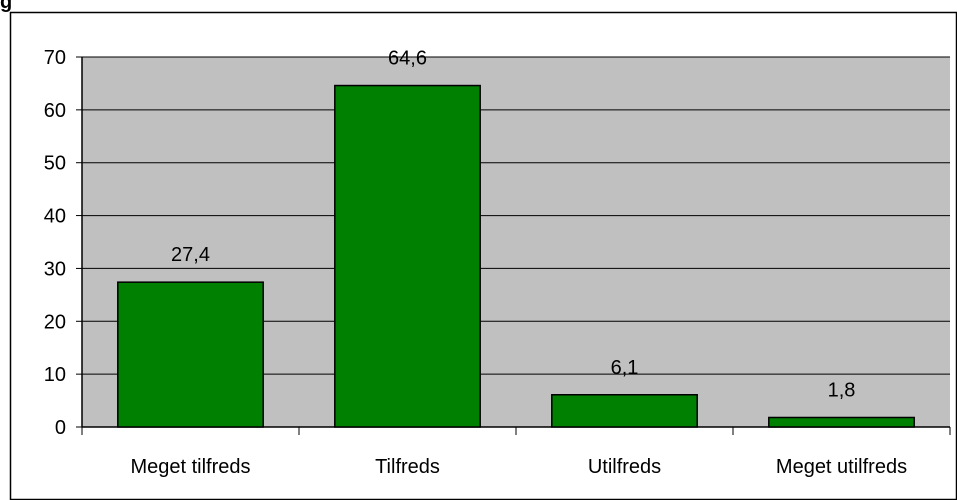 This screenshot has width=957, height=500. What do you see at coordinates (55, 164) in the screenshot?
I see `y-tick-label: 50` at bounding box center [55, 164].